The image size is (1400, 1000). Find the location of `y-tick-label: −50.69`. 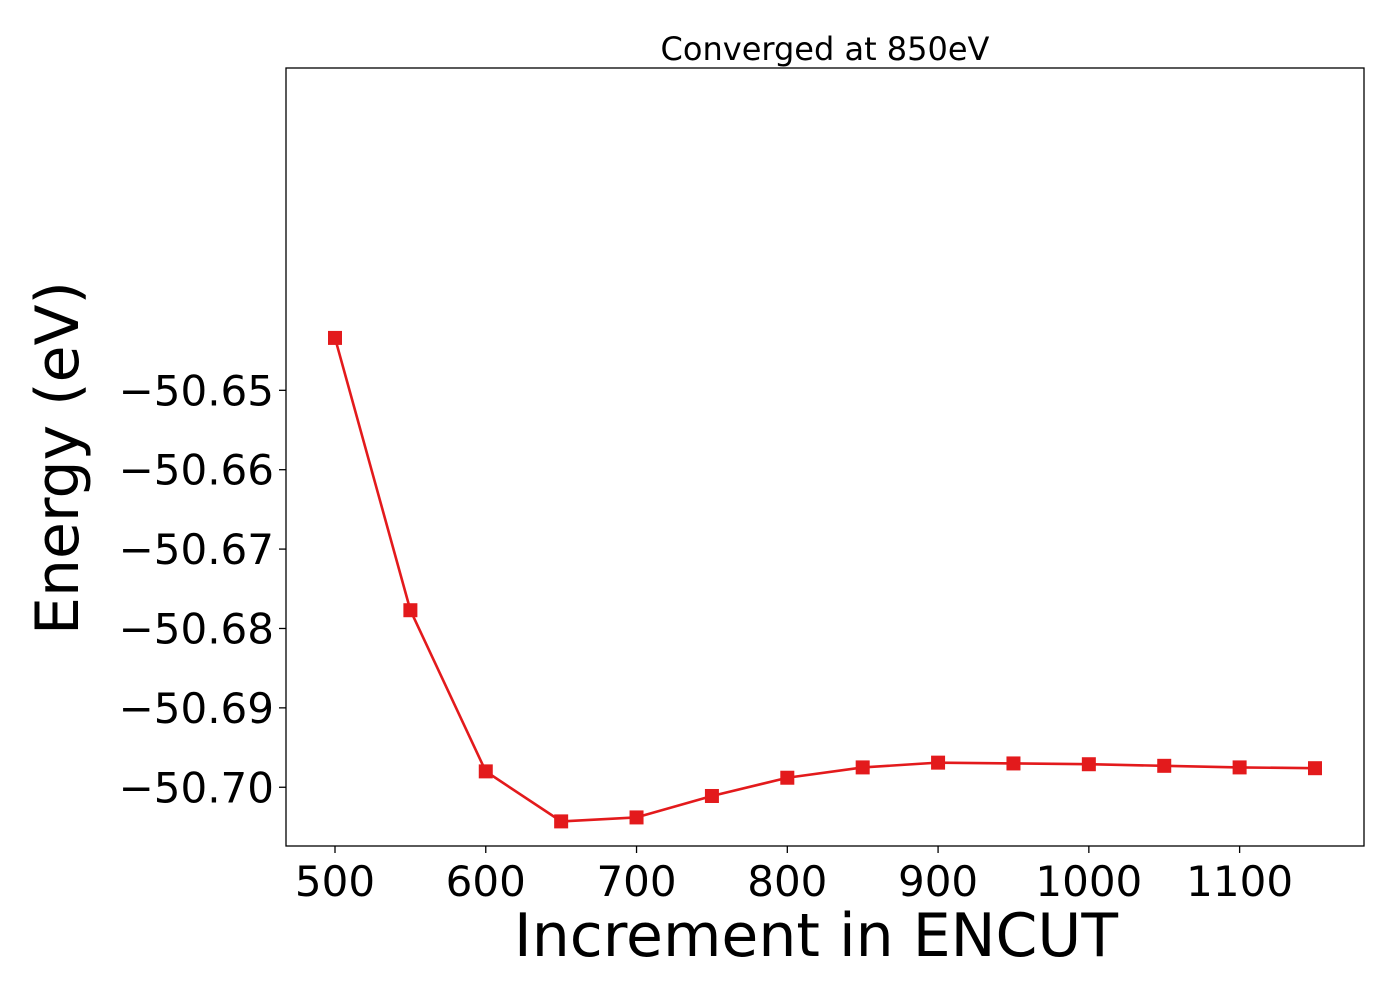

y-tick-label: −50.69 is located at coordinates (196, 708).